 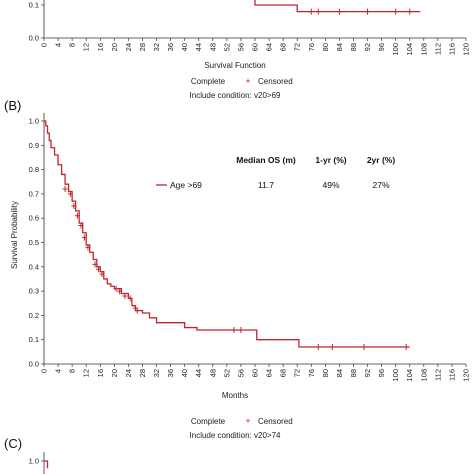 I want to click on panel-b-y-tick-label: 1.0, so click(x=34, y=121).